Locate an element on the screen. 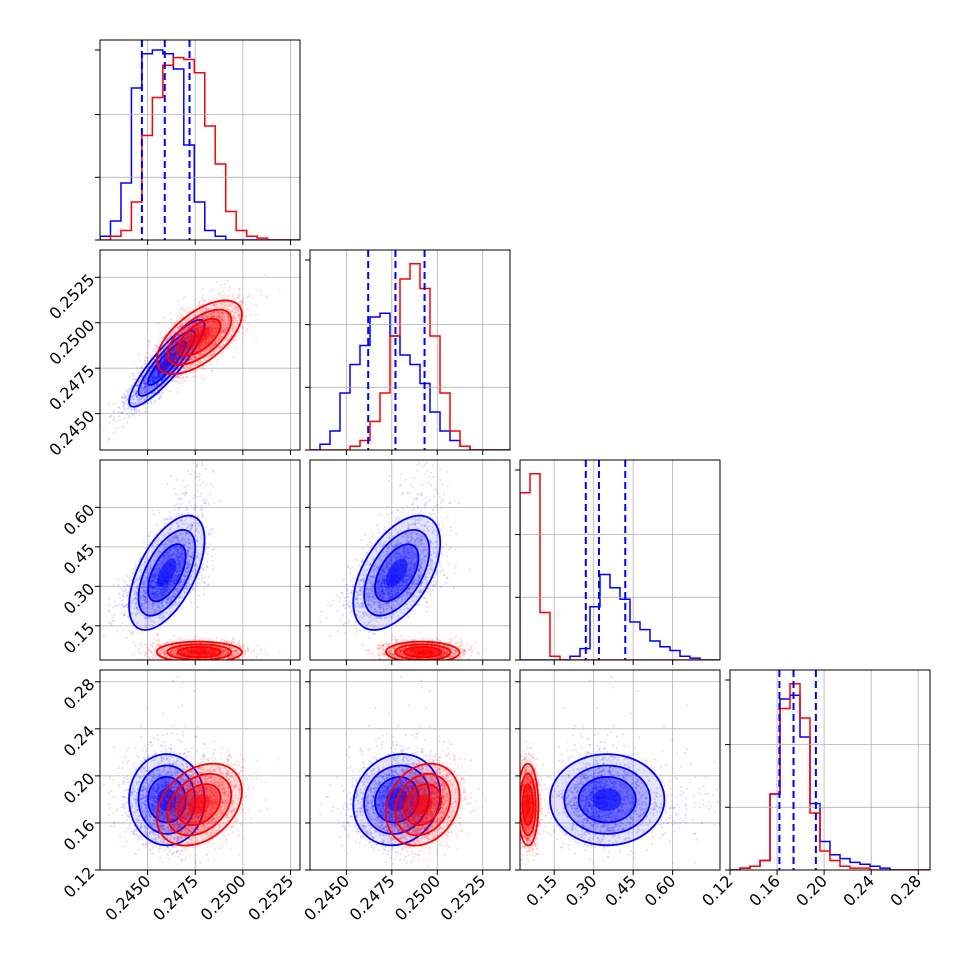  y-tick-label: 0.2450 is located at coordinates (71, 433).